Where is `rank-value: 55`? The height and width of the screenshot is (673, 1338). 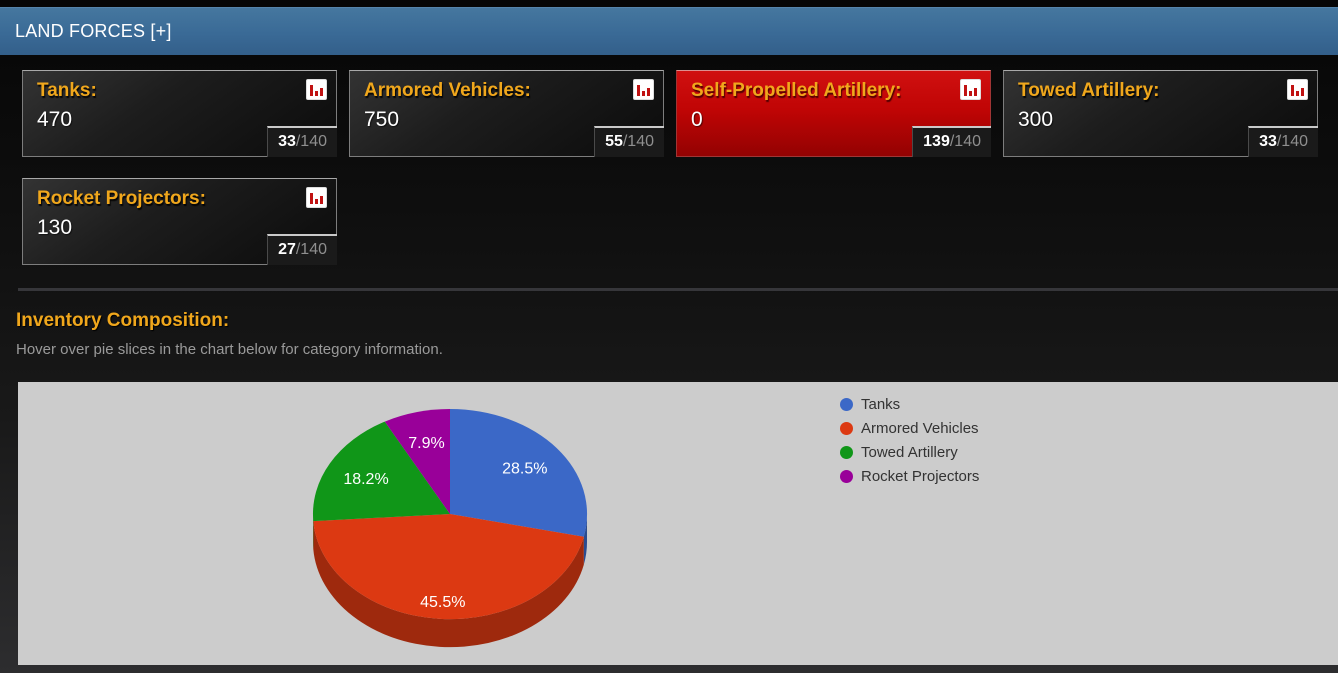
rank-value: 55 is located at coordinates (614, 141).